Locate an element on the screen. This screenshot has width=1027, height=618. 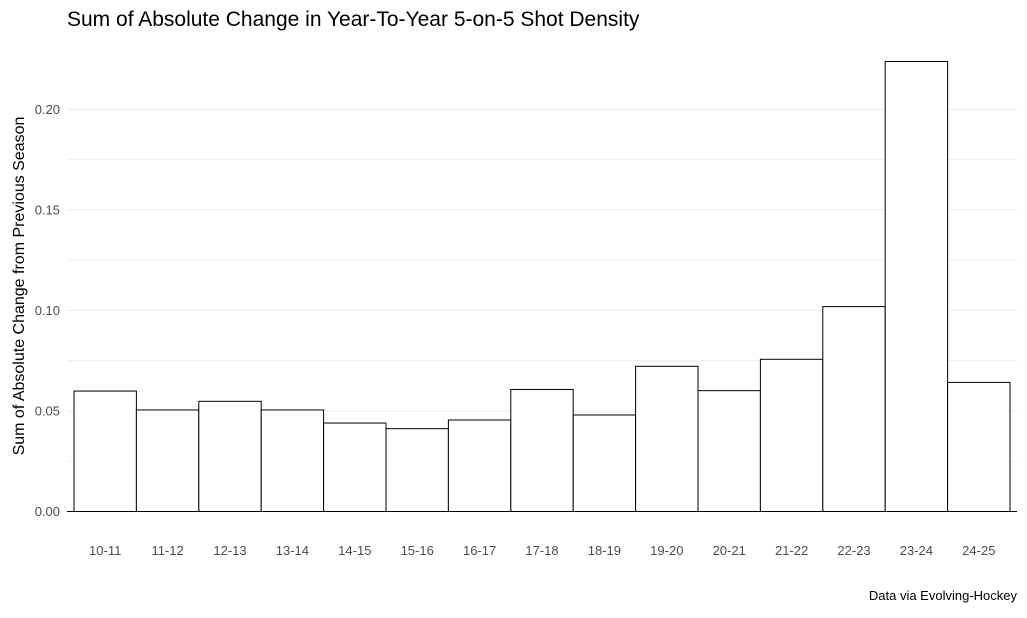
x-tick-label: 21-22 is located at coordinates (791, 550).